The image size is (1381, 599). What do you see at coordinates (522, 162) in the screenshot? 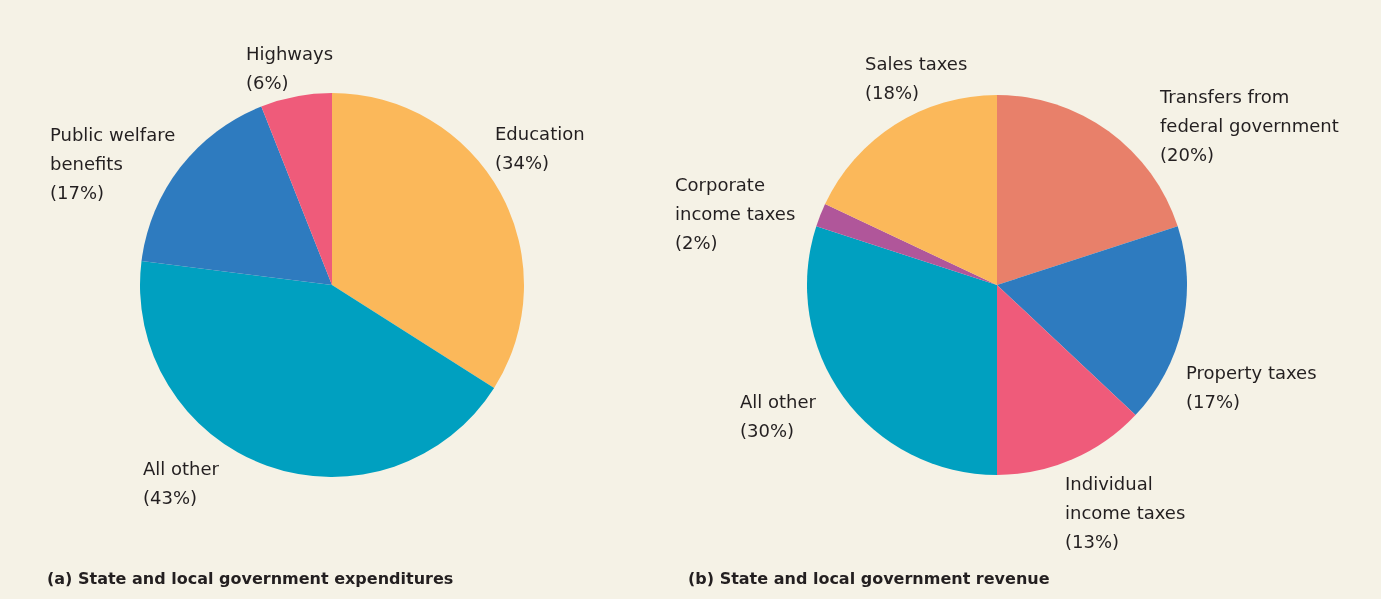
I see `data-label: (34%)` at bounding box center [522, 162].